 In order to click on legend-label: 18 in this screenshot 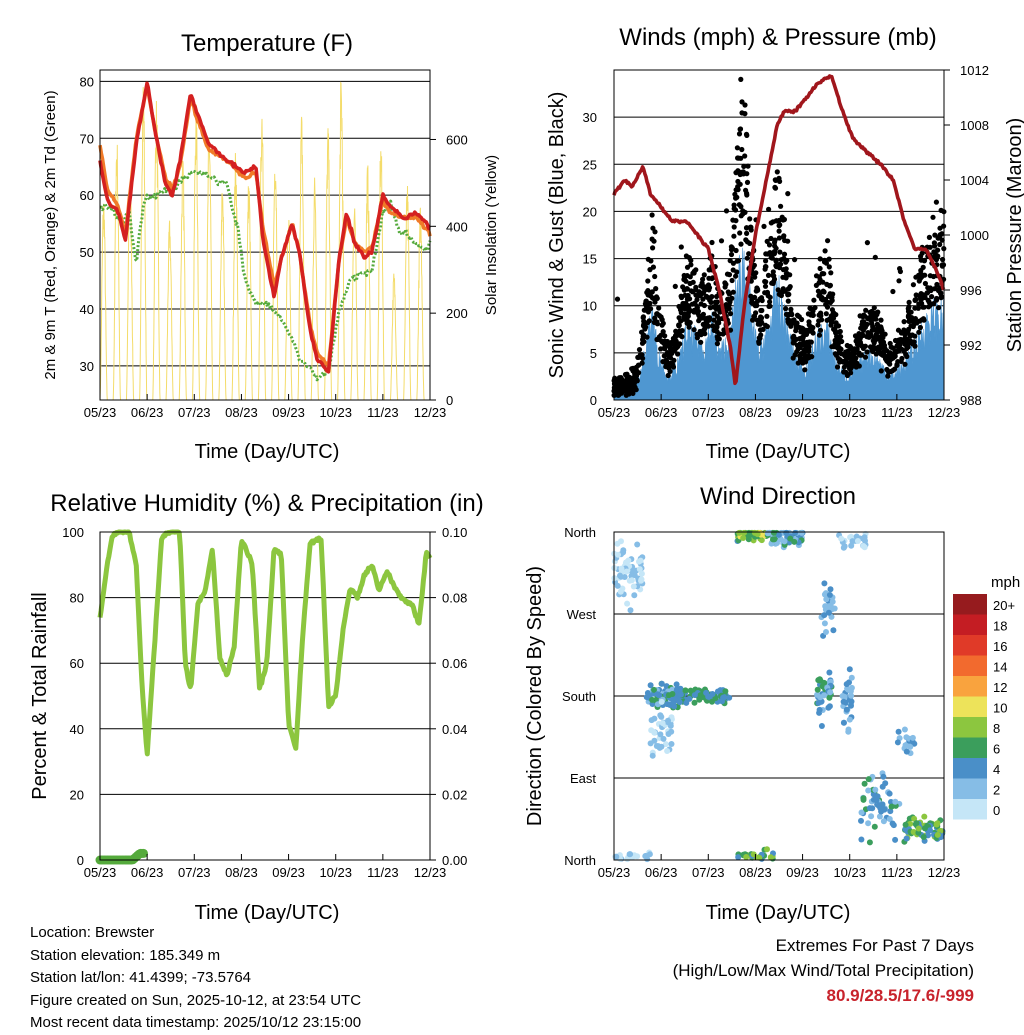, I will do `click(1000, 626)`.